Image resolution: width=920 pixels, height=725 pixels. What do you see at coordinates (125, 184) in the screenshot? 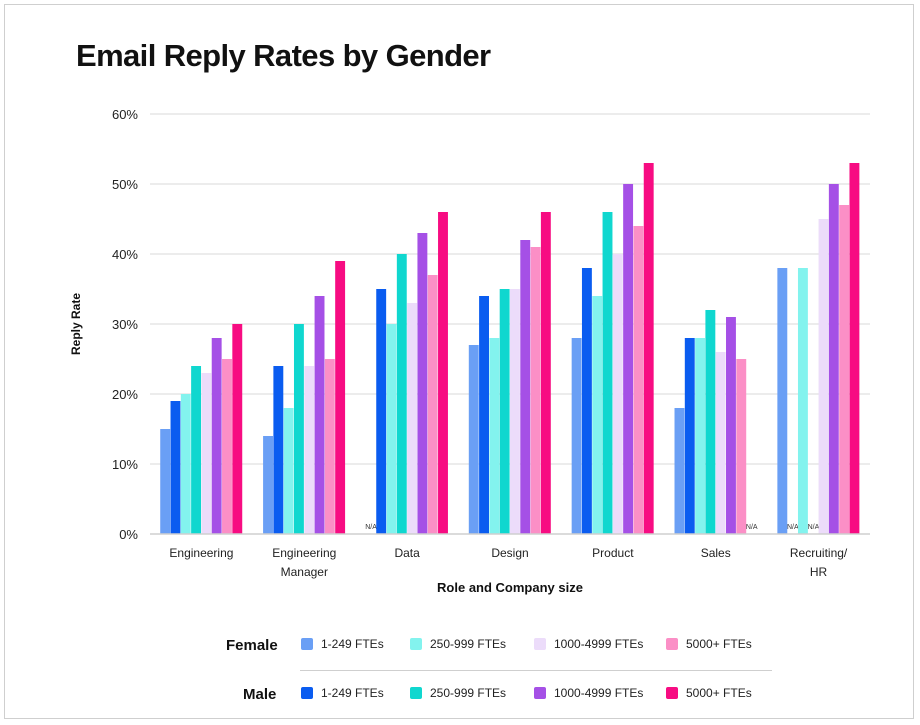
I see `y-tick-label: 50%` at bounding box center [125, 184].